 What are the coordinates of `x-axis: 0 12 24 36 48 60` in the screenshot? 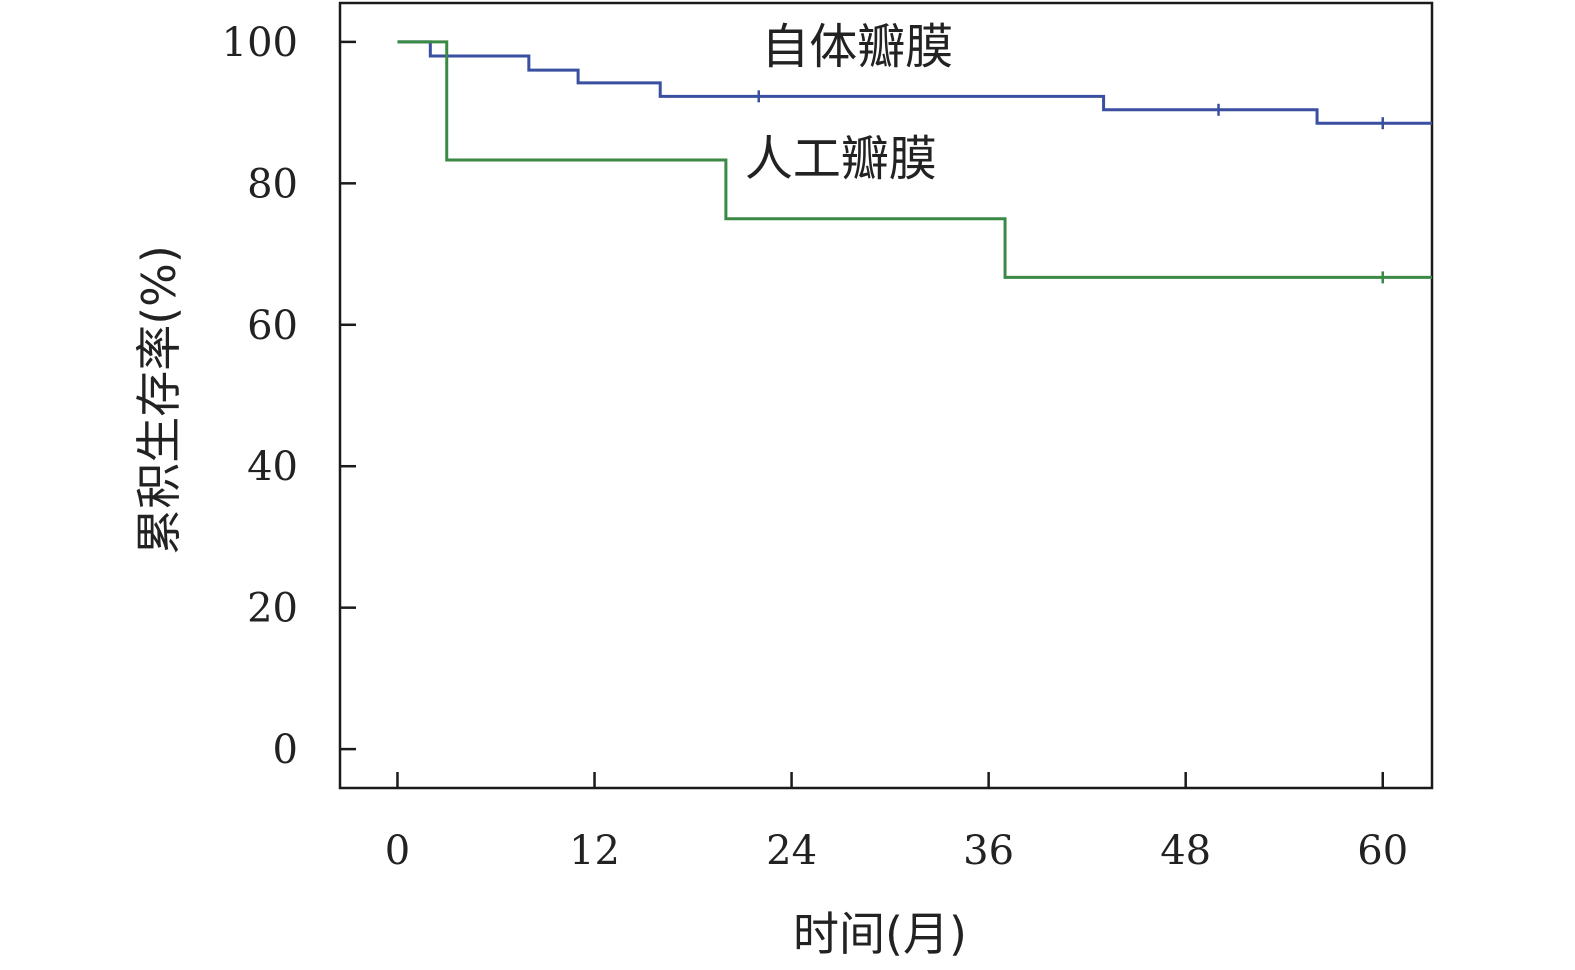 It's located at (896, 823).